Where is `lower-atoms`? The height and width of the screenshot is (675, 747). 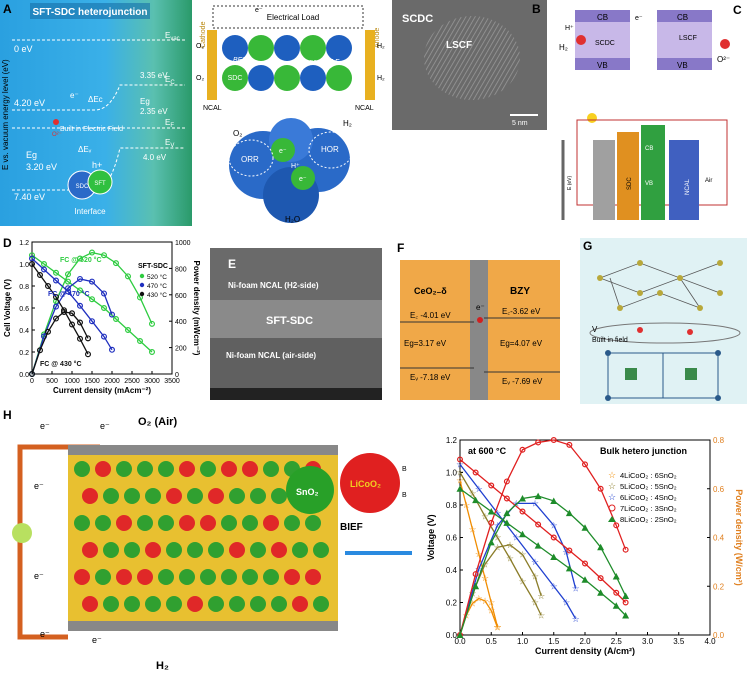
lower-atoms is located at coordinates (663, 375).